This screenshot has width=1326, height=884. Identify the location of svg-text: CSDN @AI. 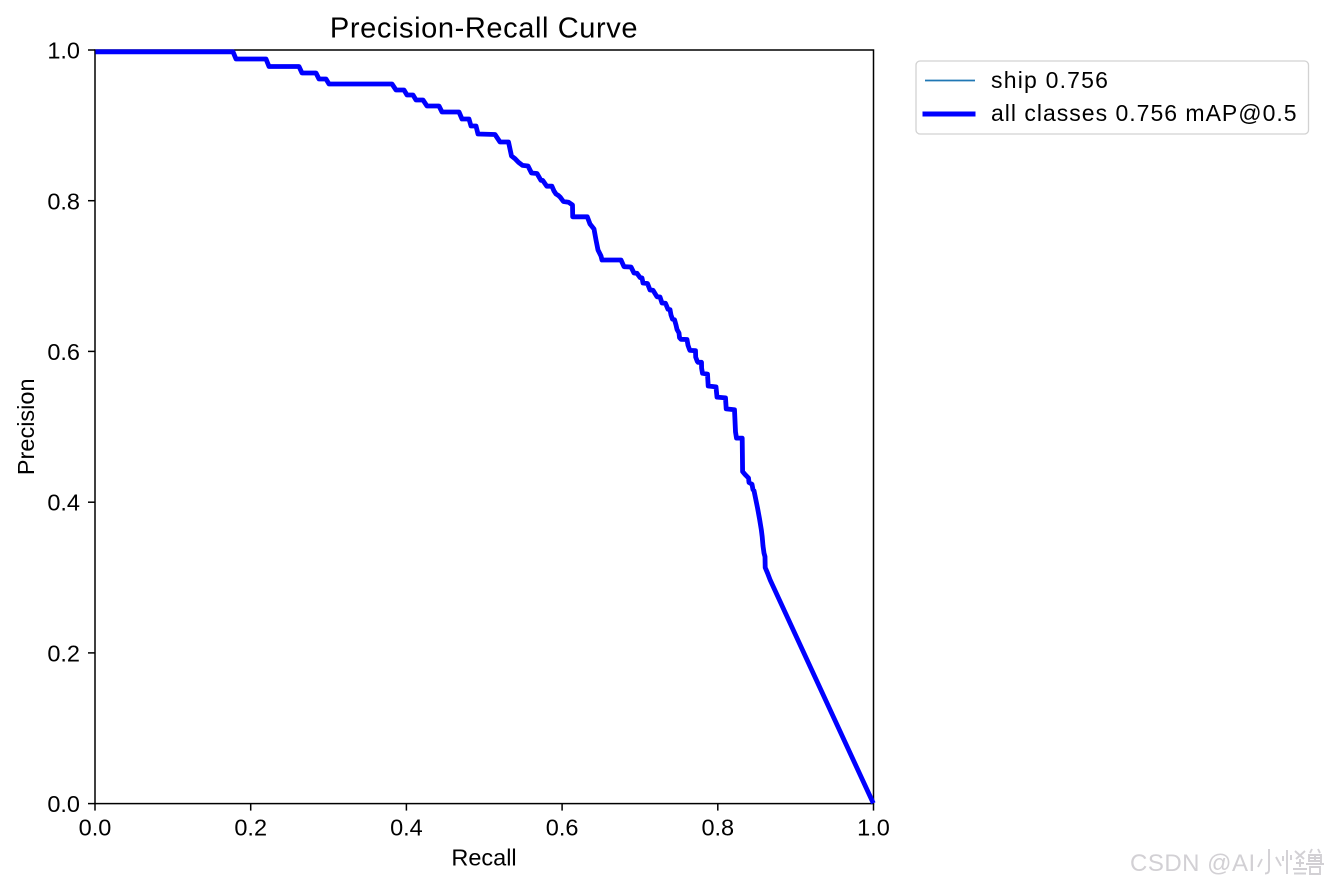
(1193, 863).